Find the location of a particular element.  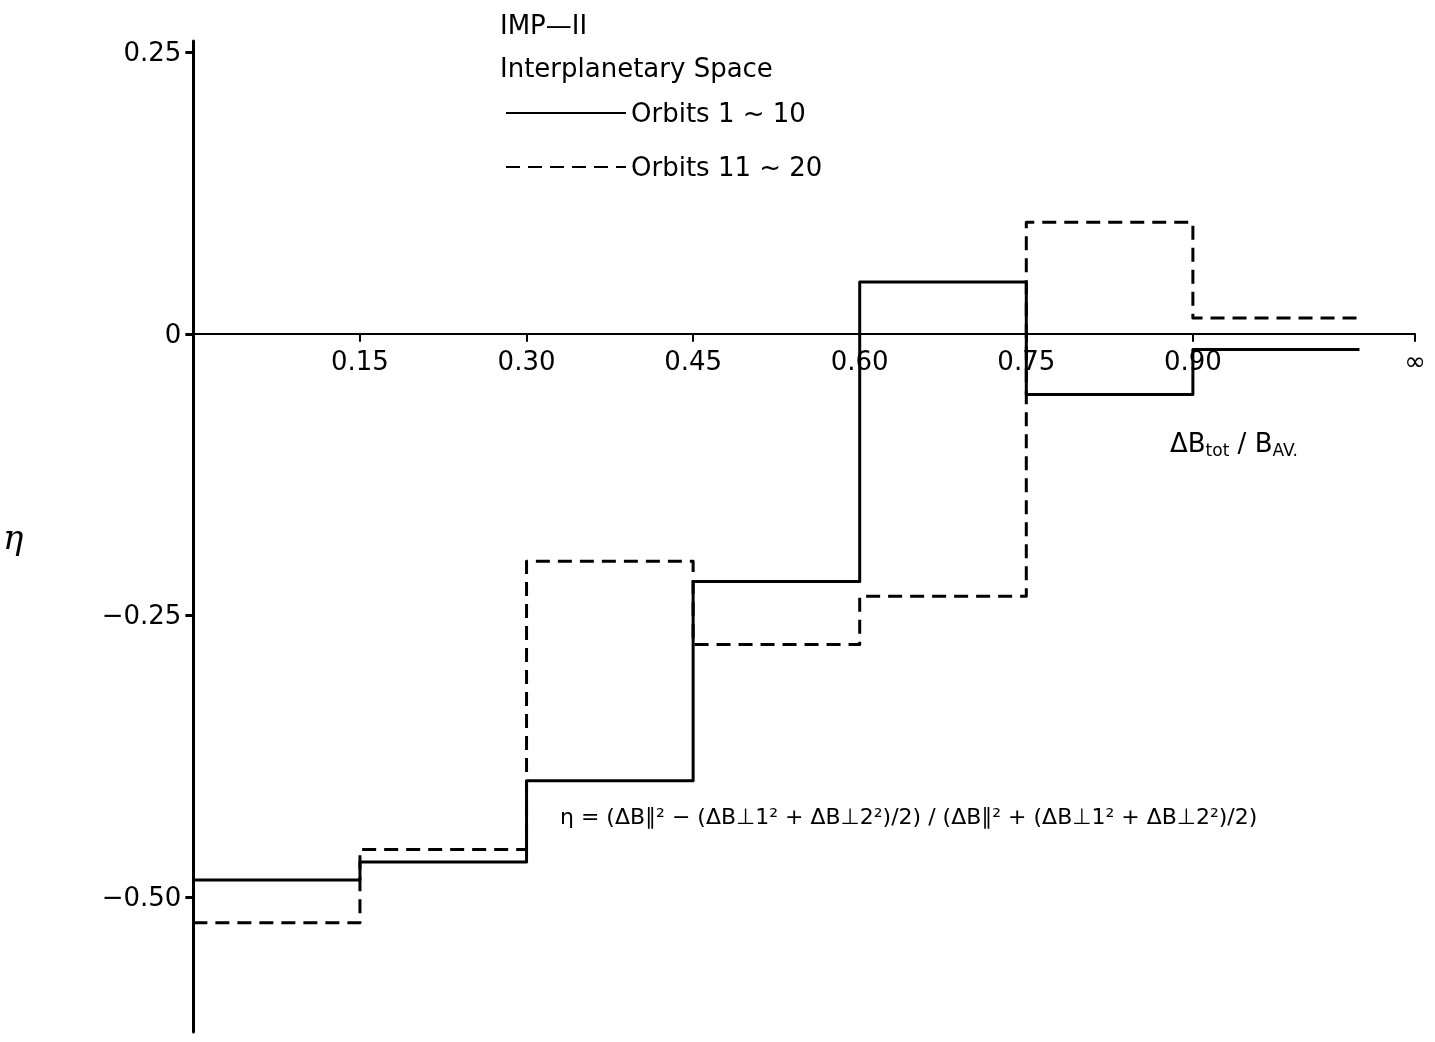

annotation: η = (ΔB∥² − (ΔB⊥1² + ΔB⊥2²)/2) / (ΔB∥² + (ΔB⊥1² + ΔB⊥2²)/2) is located at coordinates (909, 816).